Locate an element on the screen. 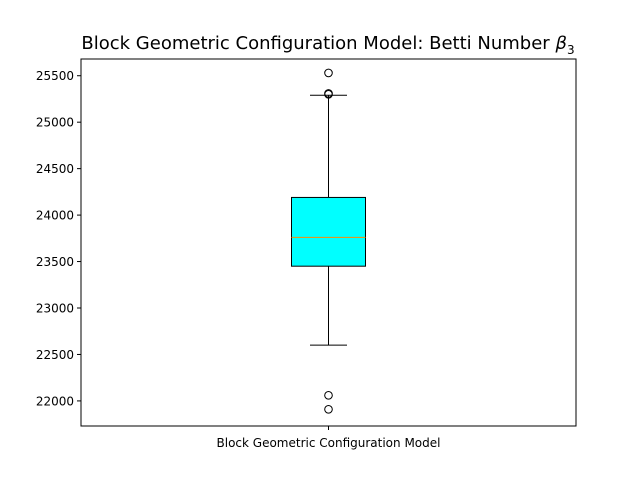  chart-title-subscript: 3 is located at coordinates (571, 50).